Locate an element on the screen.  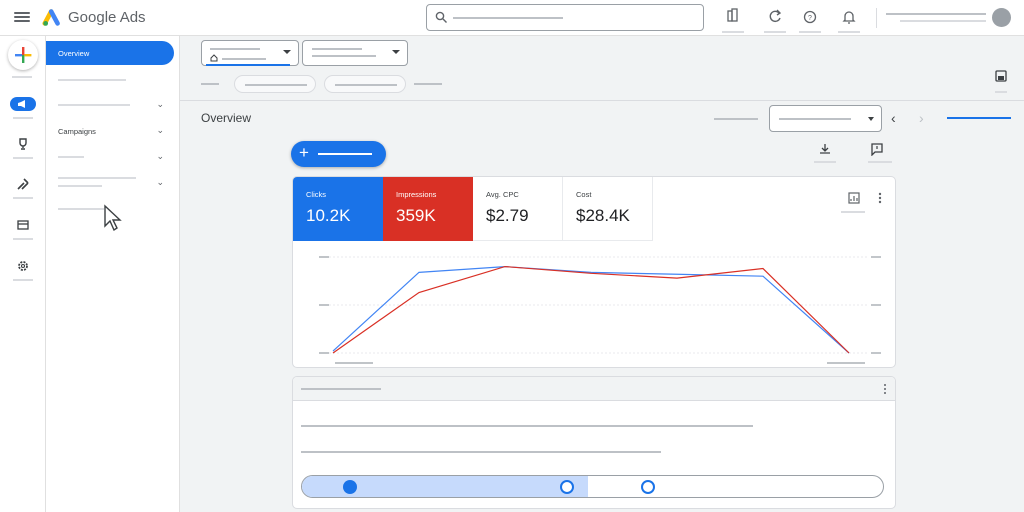
account-dropdown is located at coordinates (250, 53).